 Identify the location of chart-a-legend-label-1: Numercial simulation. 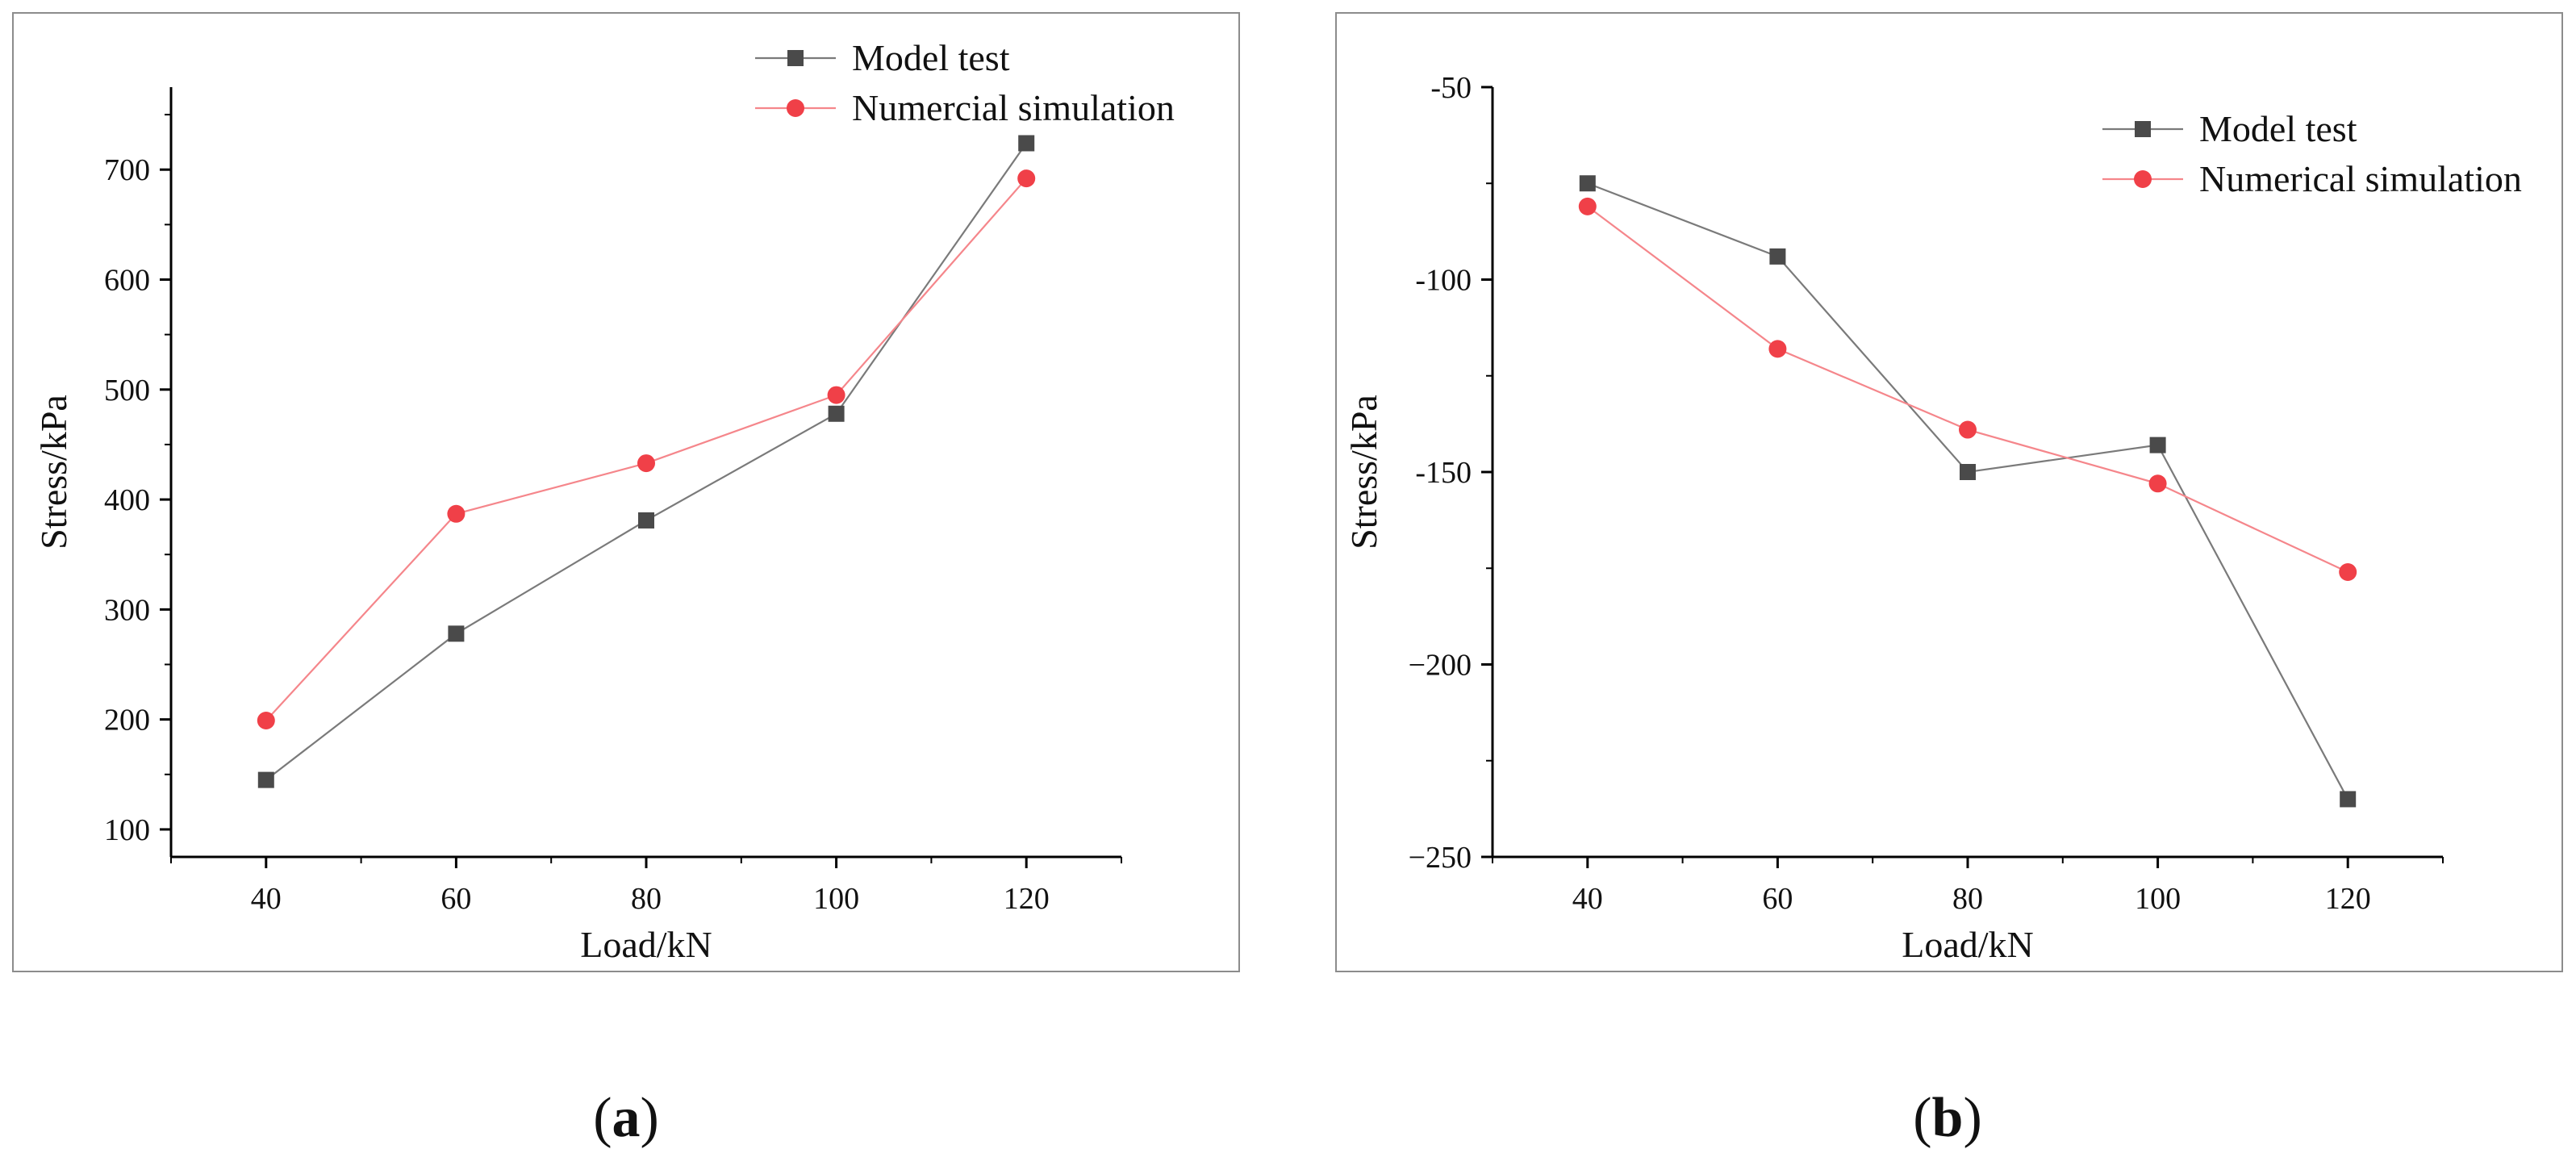
(1013, 107).